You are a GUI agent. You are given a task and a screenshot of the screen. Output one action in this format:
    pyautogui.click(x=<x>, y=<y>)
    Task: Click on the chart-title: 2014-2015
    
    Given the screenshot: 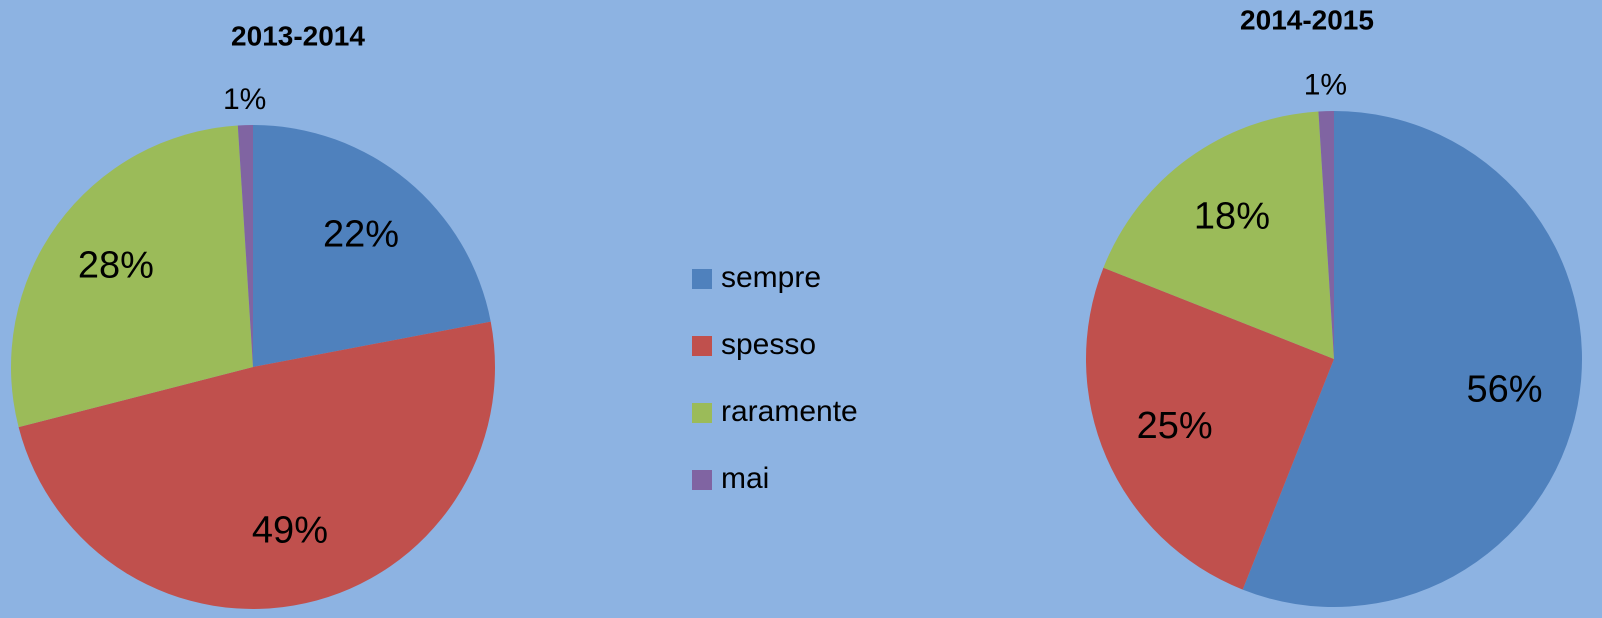 What is the action you would take?
    pyautogui.click(x=1307, y=19)
    